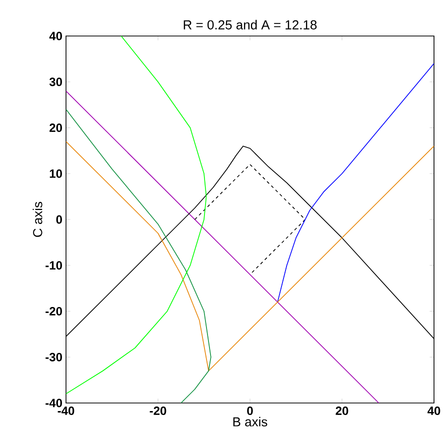 The height and width of the screenshot is (443, 446). Describe the element at coordinates (250, 25) in the screenshot. I see `chart-title: R = 0.25 and A = 12.18` at that location.